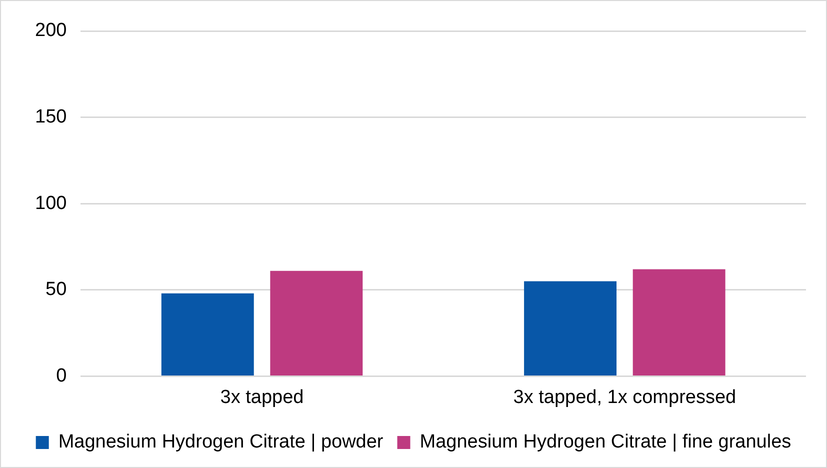  What do you see at coordinates (51, 203) in the screenshot?
I see `y-tick-label: 100` at bounding box center [51, 203].